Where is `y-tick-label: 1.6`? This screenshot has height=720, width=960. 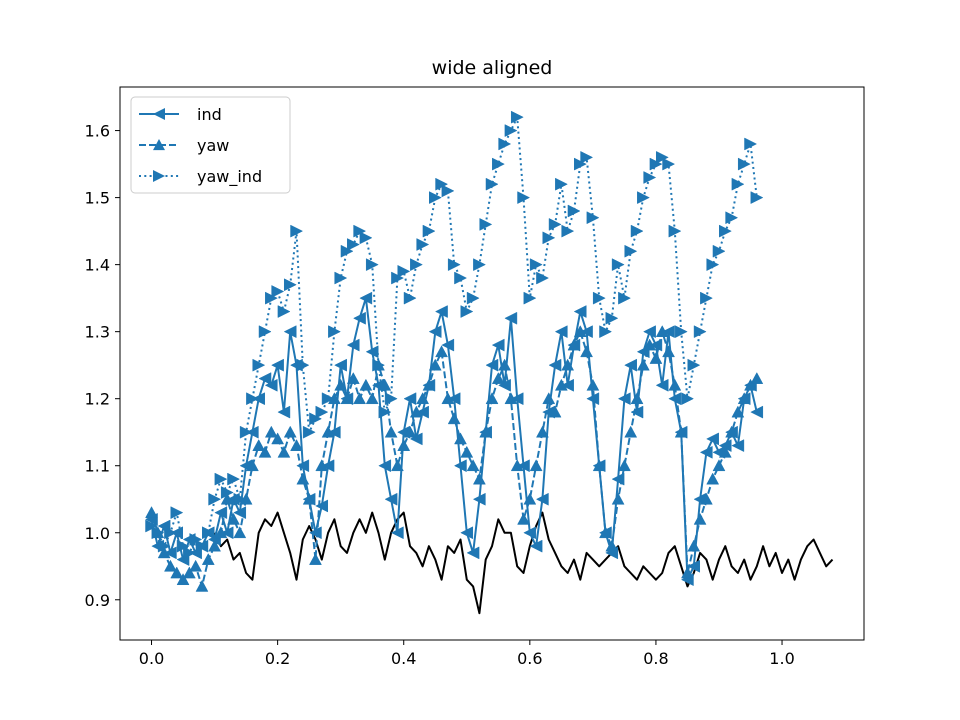
y-tick-label: 1.6 is located at coordinates (97, 131).